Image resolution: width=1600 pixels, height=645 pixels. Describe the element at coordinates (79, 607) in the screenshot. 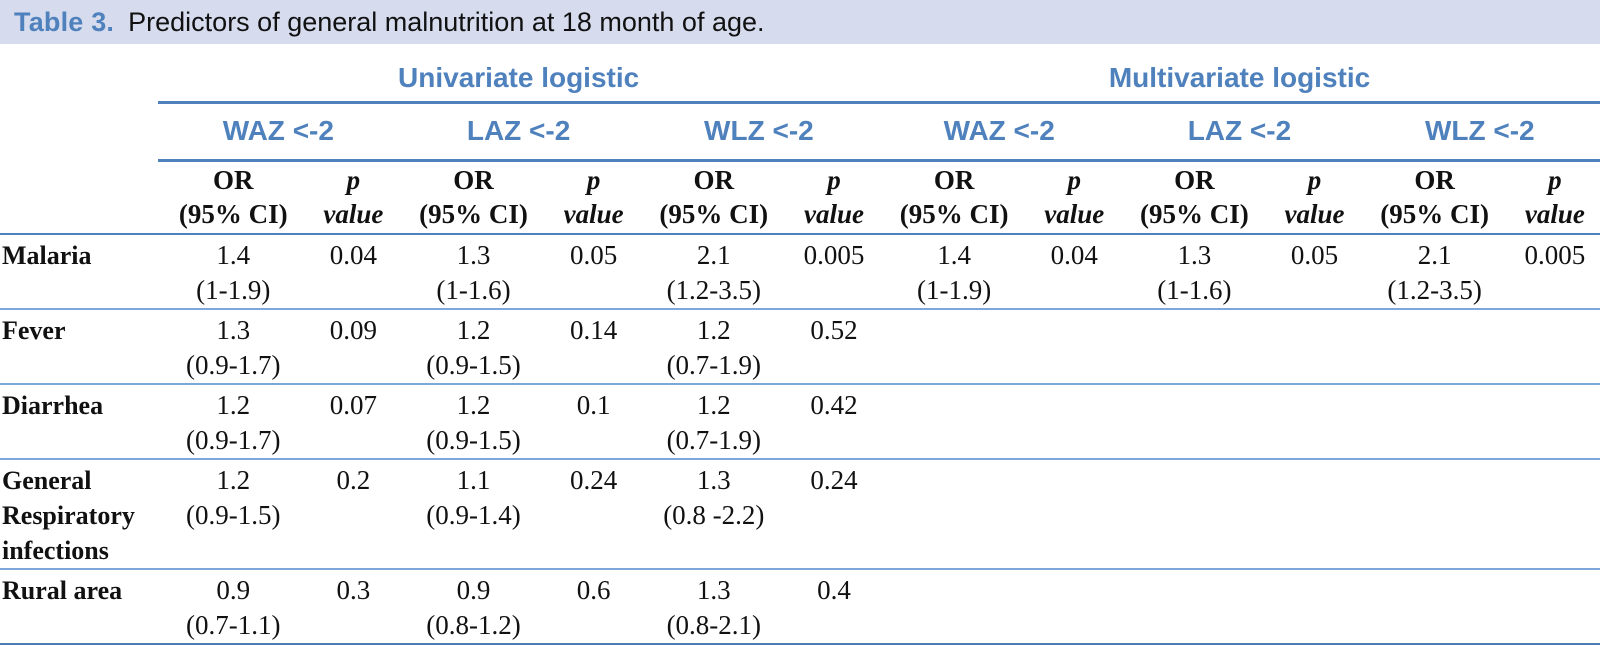

I see `row-label: Rural area` at that location.